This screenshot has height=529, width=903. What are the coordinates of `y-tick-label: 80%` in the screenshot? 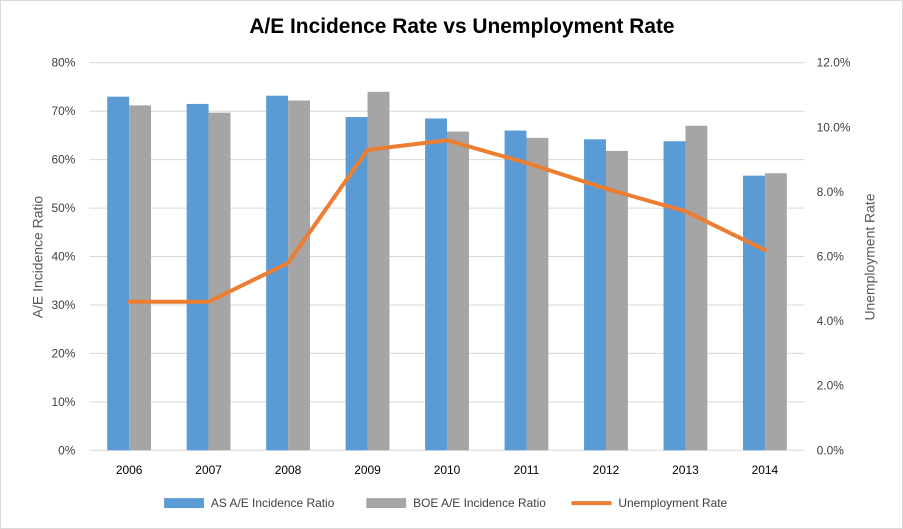 It's located at (64, 63).